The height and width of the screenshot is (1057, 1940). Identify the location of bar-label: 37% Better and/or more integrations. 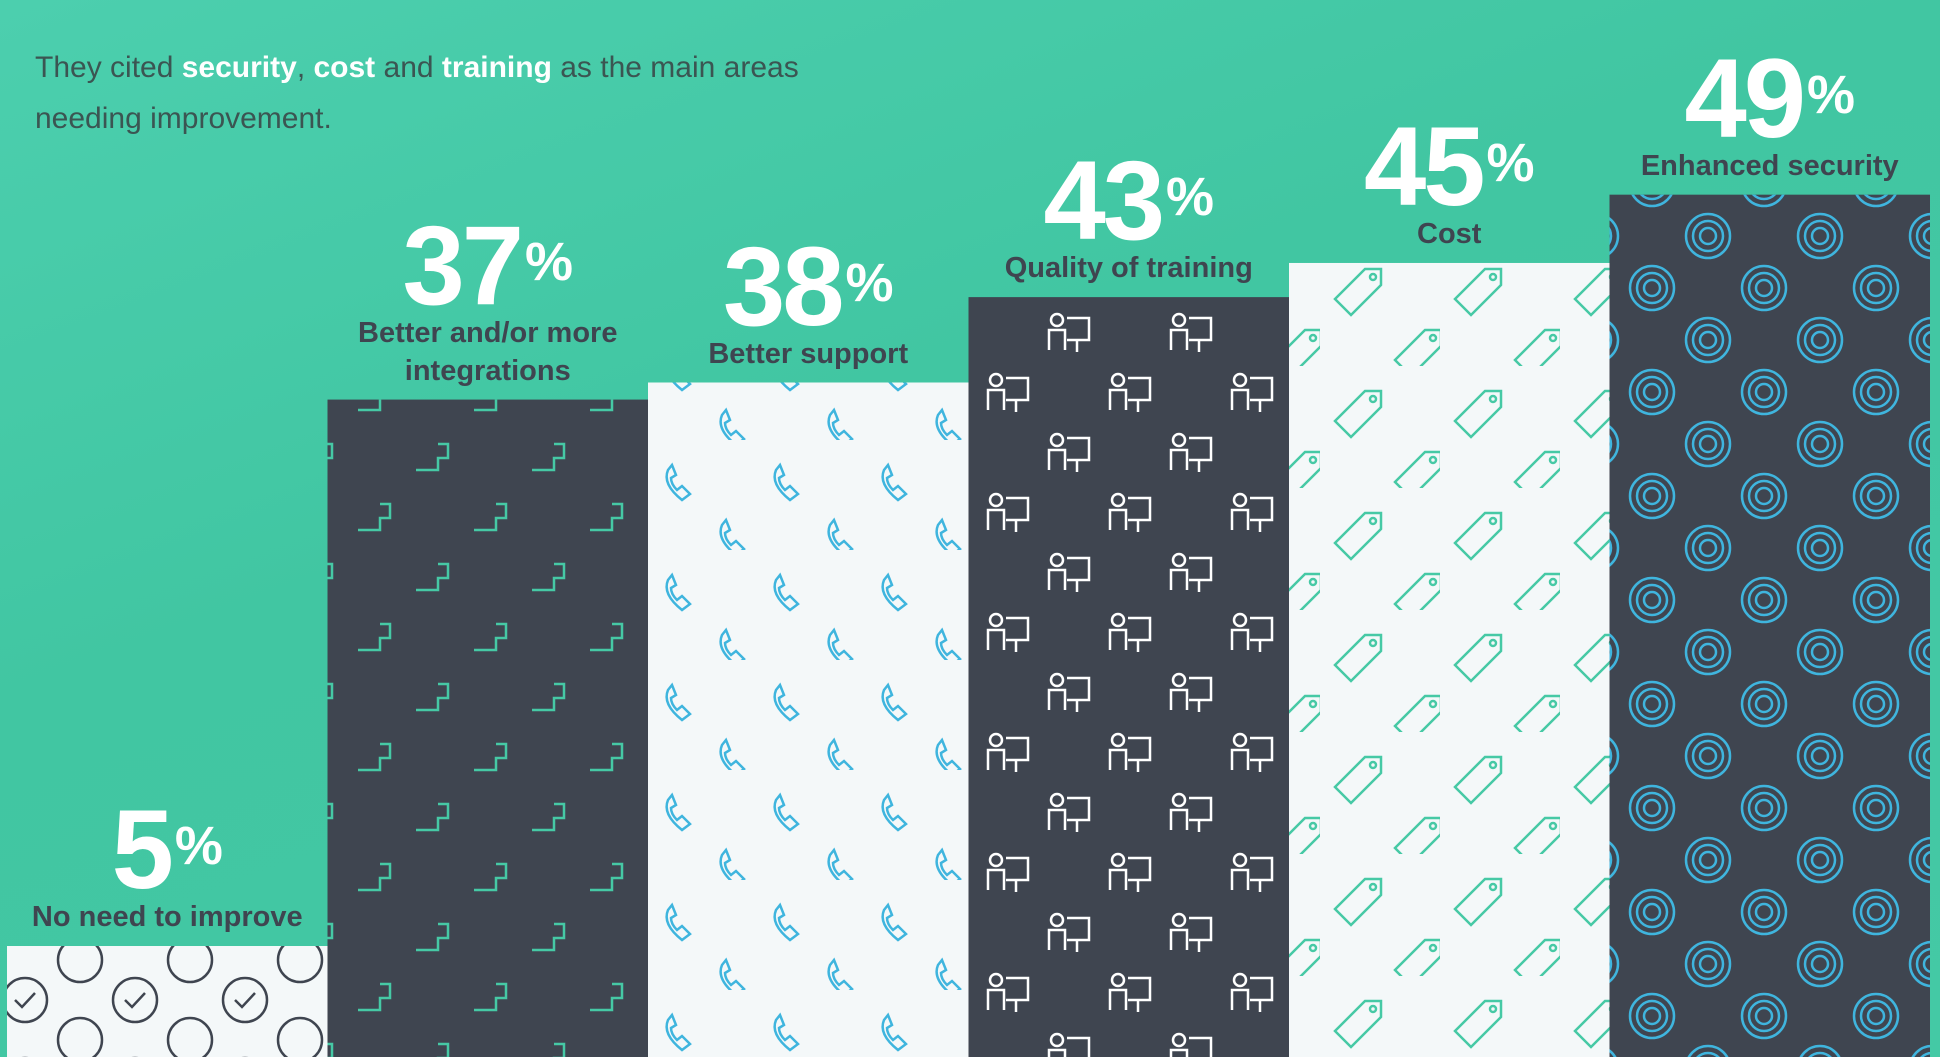
(488, 299).